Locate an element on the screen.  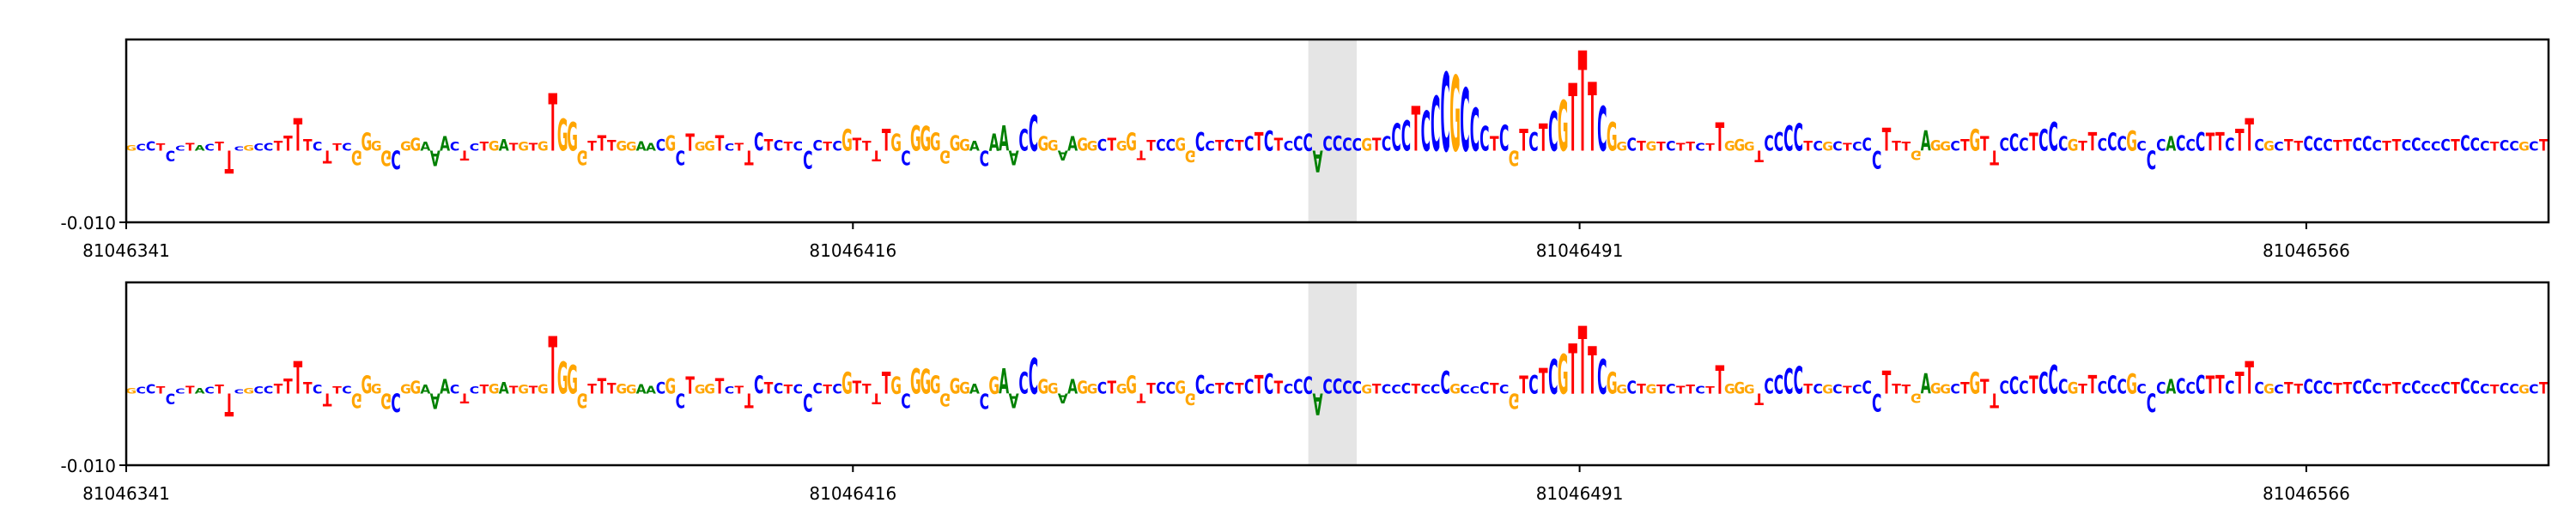
highlight-band is located at coordinates (1333, 130).